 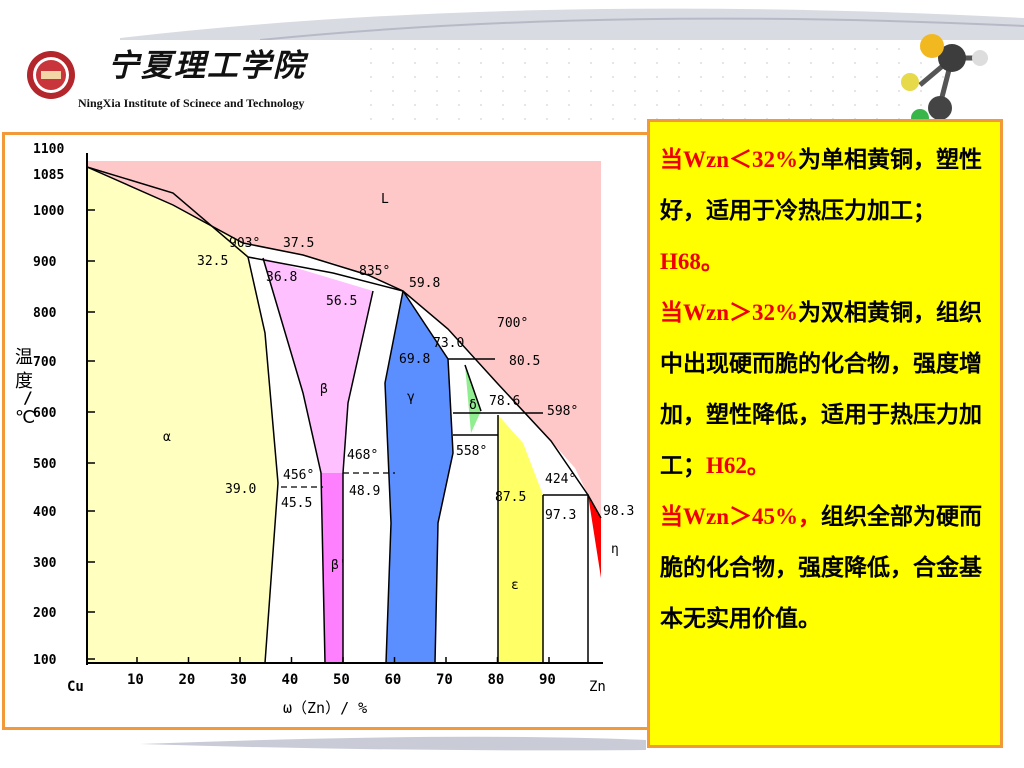 I want to click on y-axis-label-4: ℃, so click(x=25, y=417).